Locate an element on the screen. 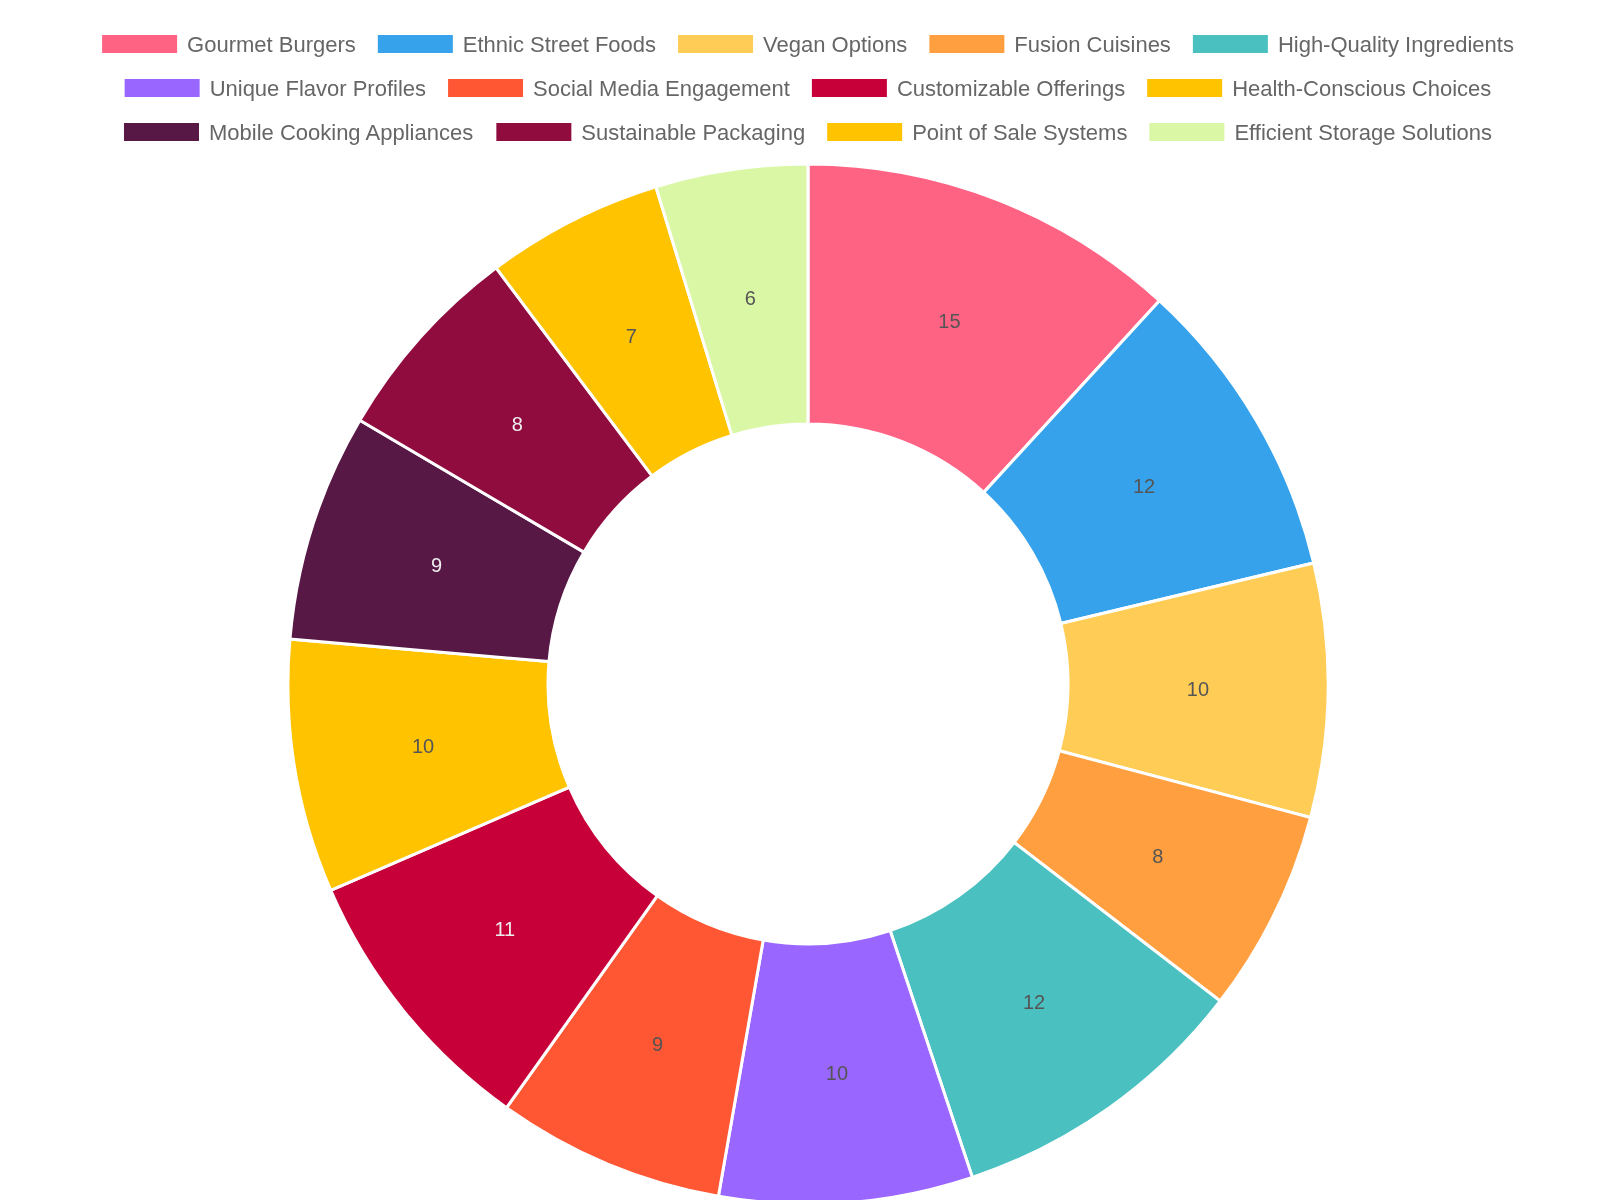 The width and height of the screenshot is (1600, 1200). legend-label: Unique Flavor Profiles is located at coordinates (318, 88).